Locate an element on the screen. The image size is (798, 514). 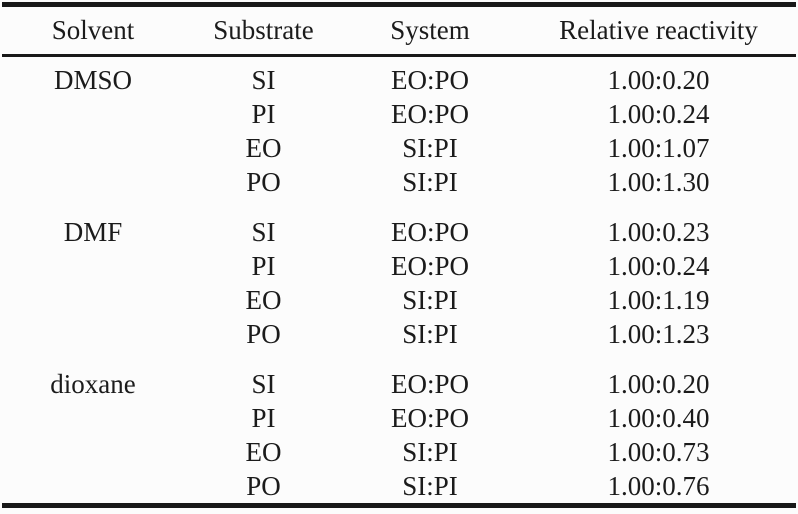
solvent-cell: DMSO is located at coordinates (93, 80).